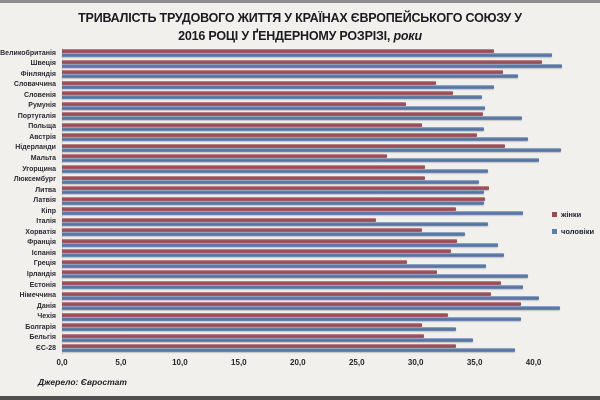 The width and height of the screenshot is (600, 400). I want to click on chart-row: Португалія, so click(300, 116).